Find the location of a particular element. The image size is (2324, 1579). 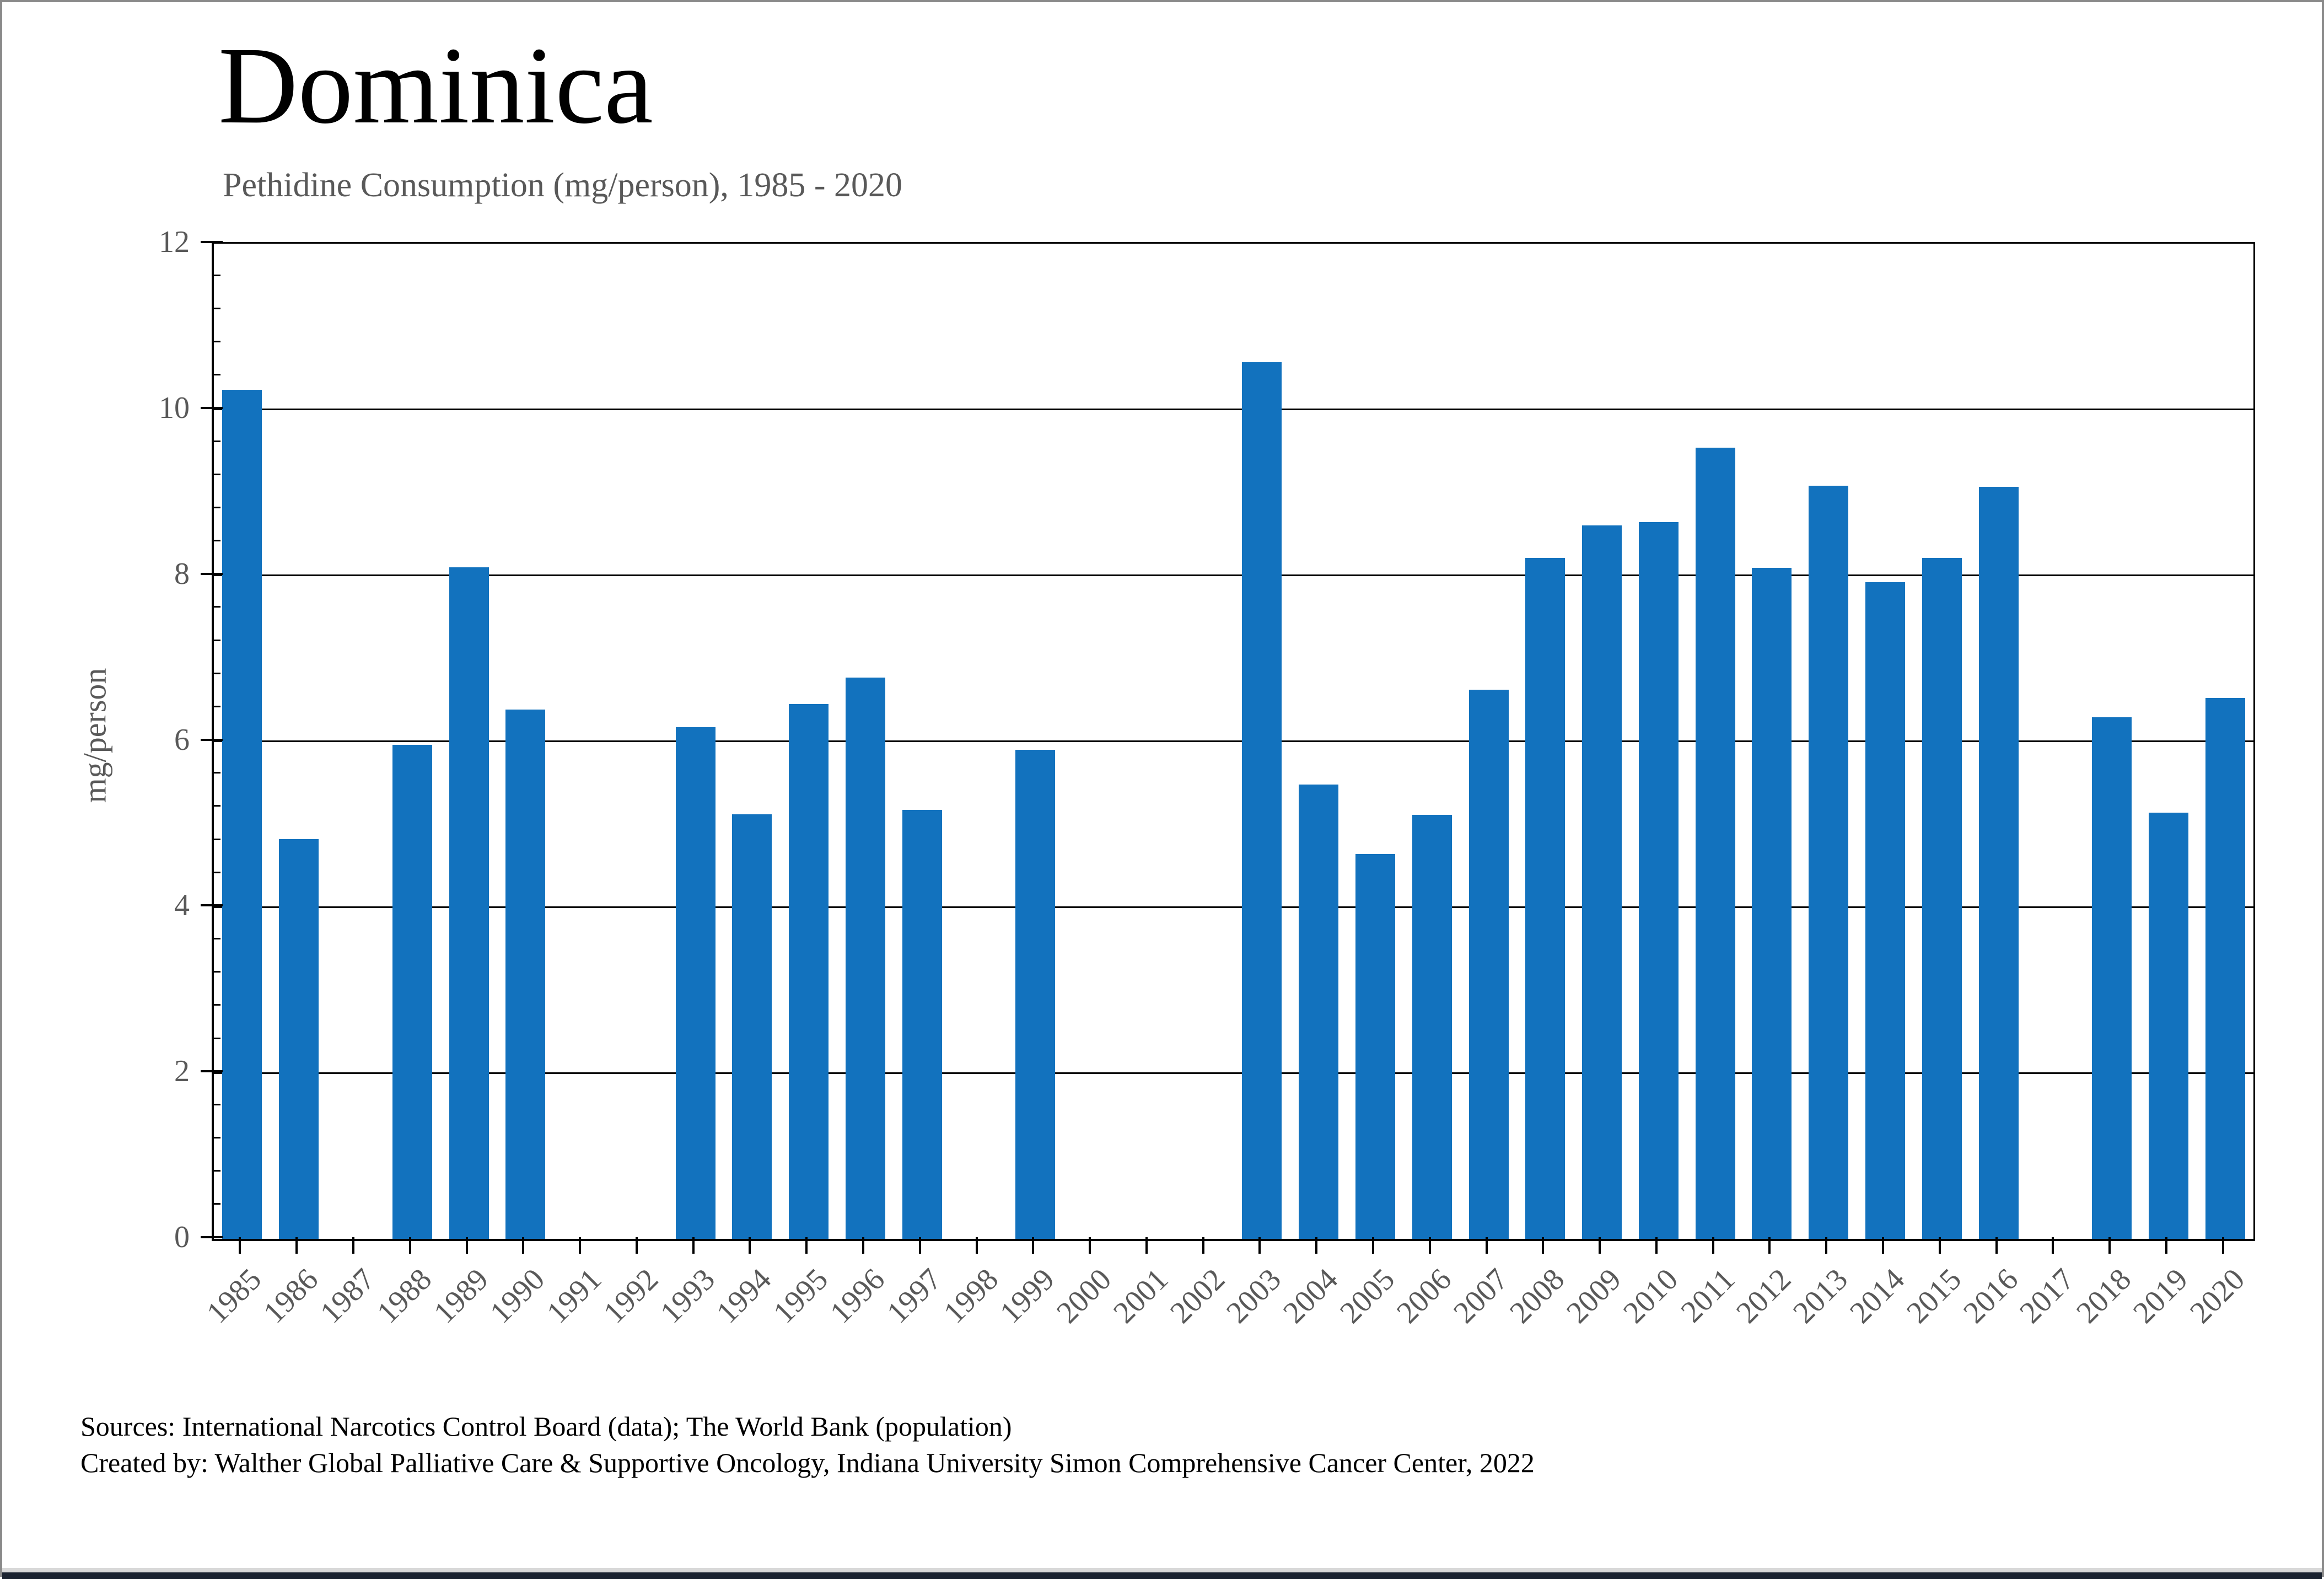

x-tick-1987 is located at coordinates (353, 1245).